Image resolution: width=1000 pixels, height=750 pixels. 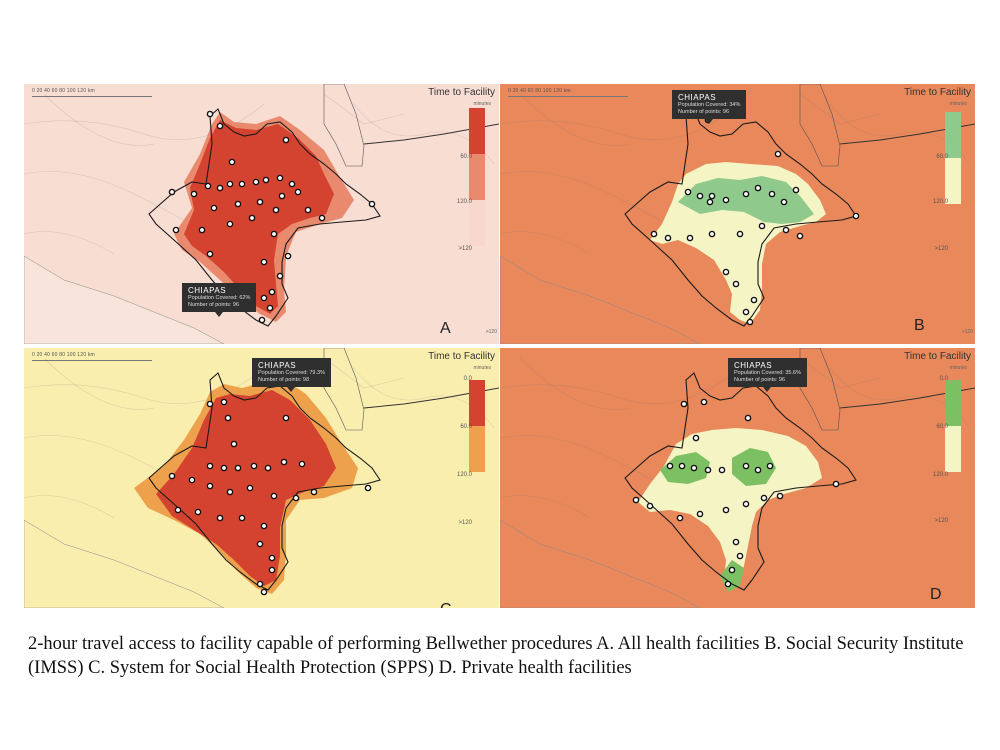 What do you see at coordinates (284, 380) in the screenshot?
I see `tooltip-number-of-points: Number of points: 98` at bounding box center [284, 380].